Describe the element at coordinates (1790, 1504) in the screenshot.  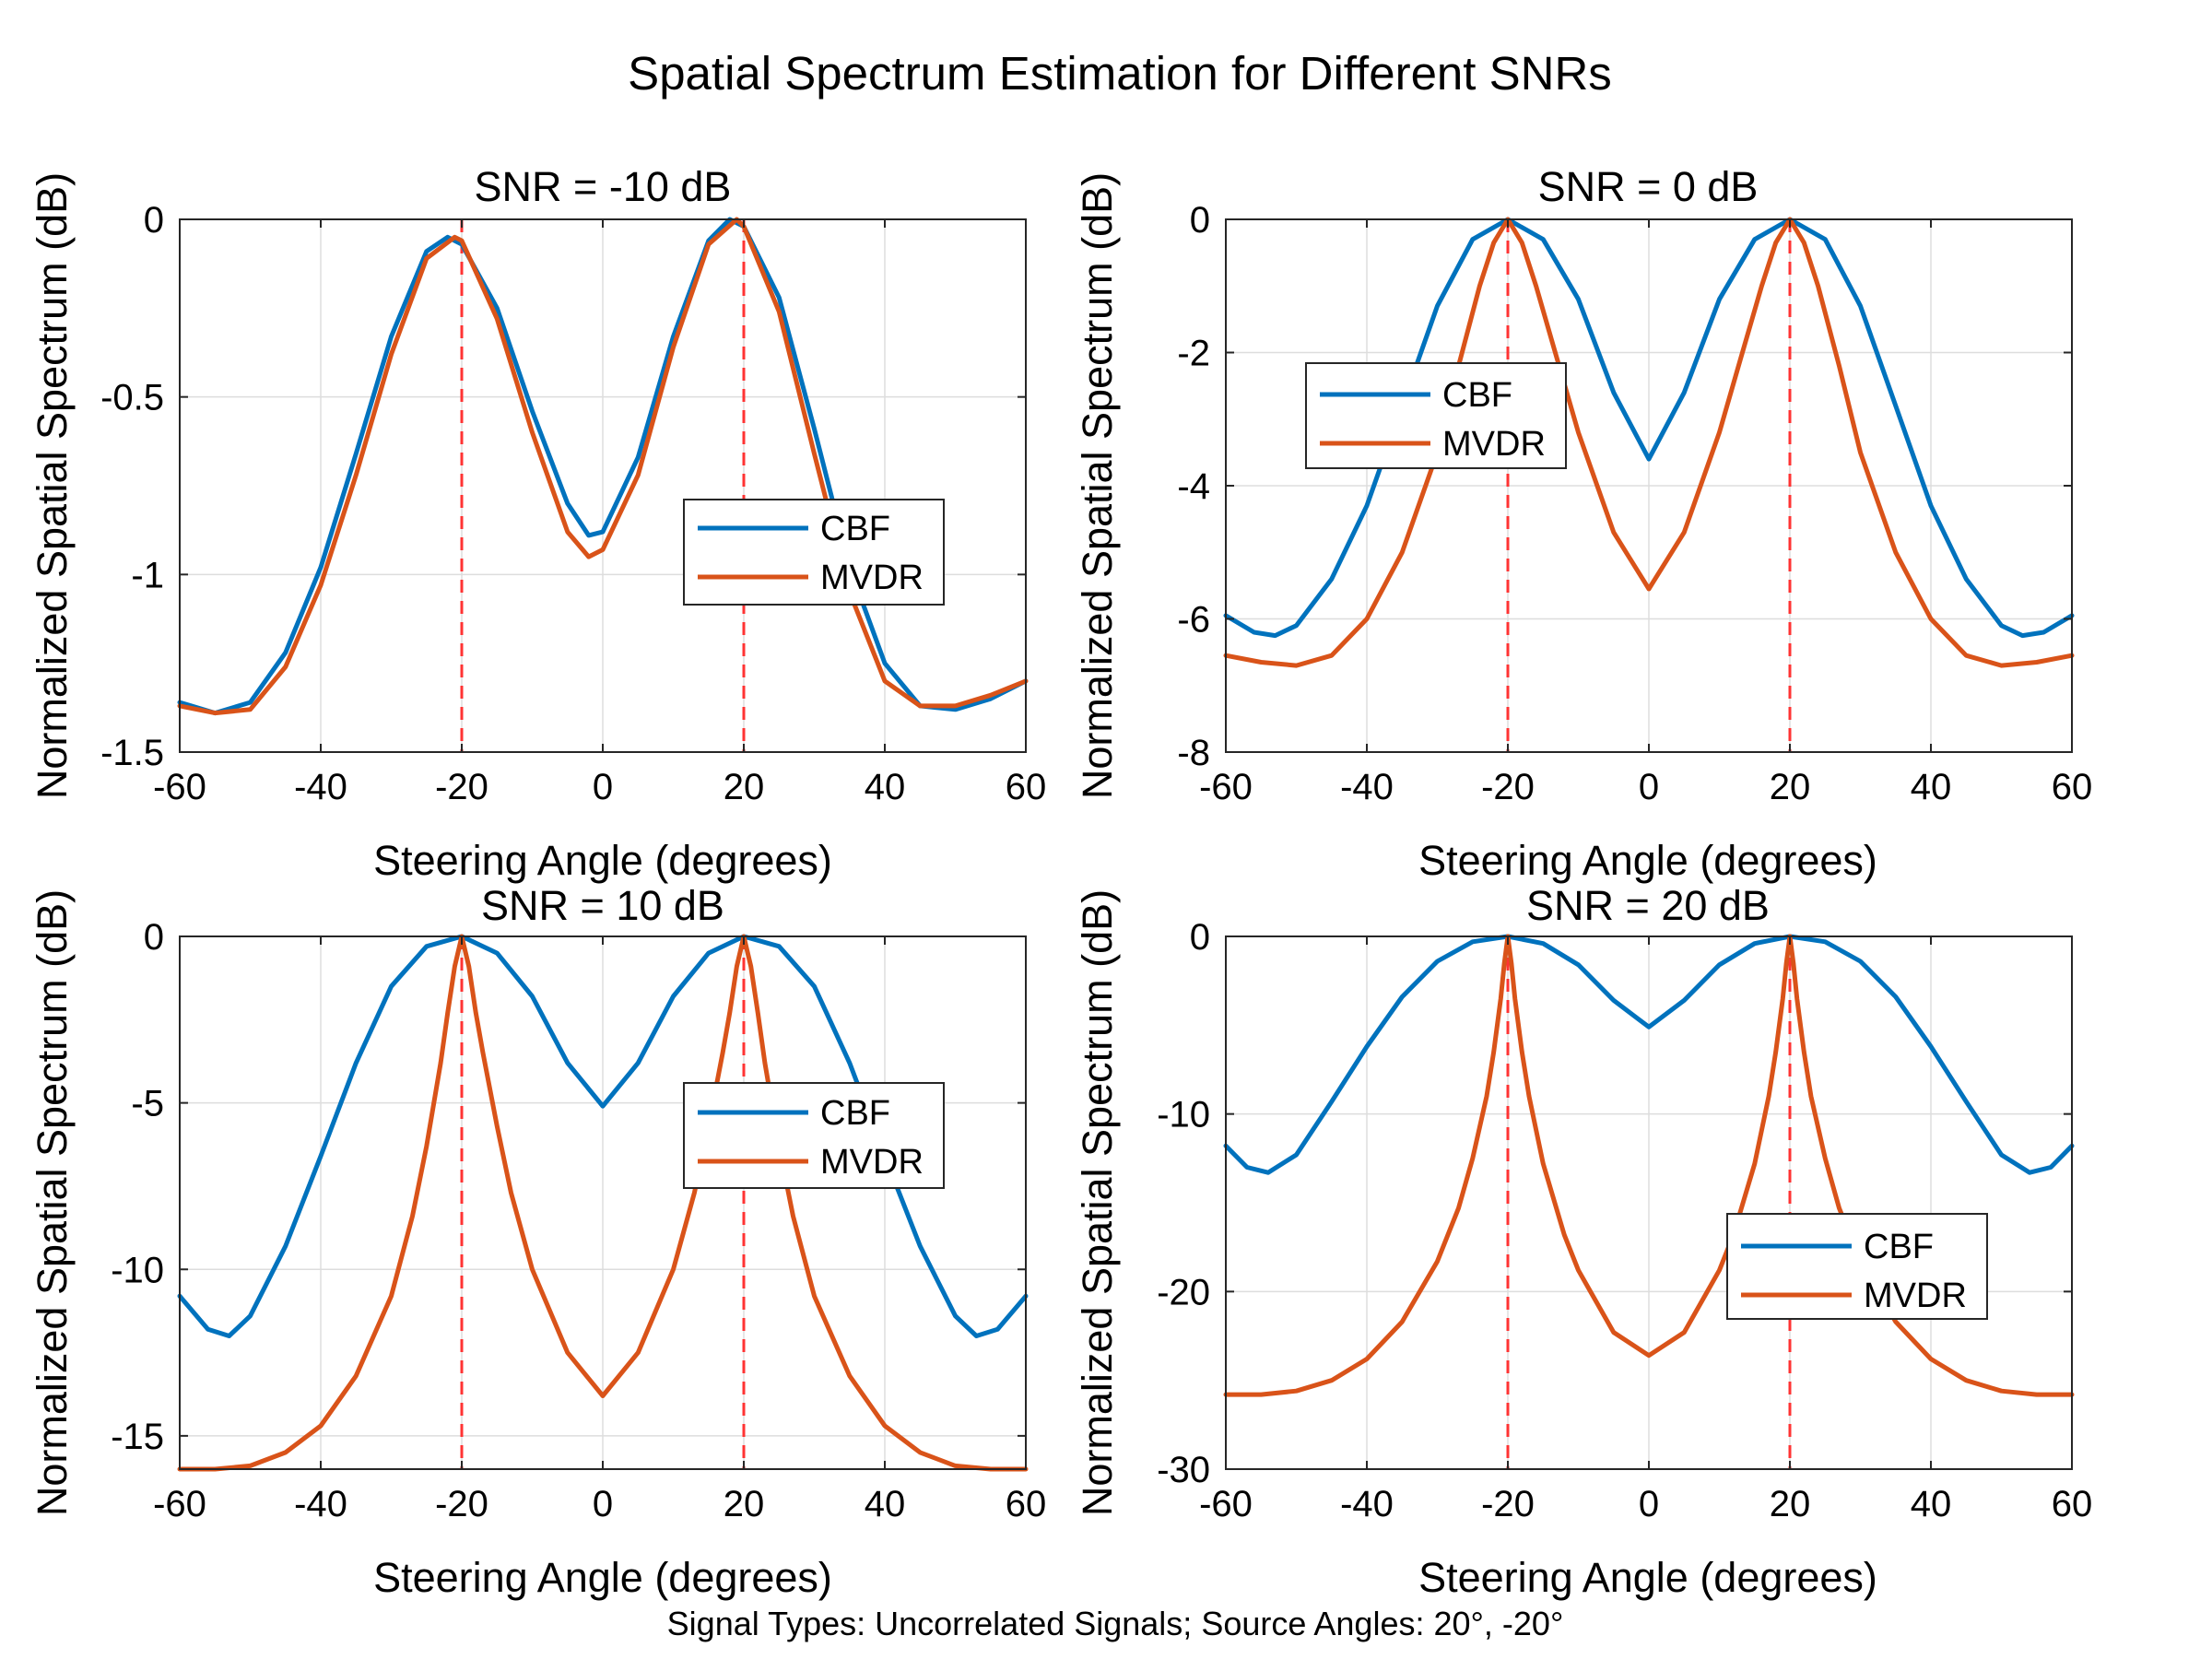
I see `subplot-4-xtick-label-4: 20` at that location.